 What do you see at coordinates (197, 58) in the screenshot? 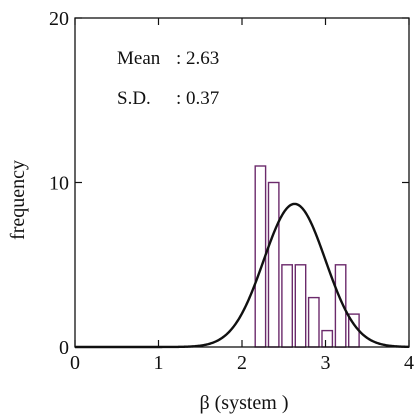
I see `mean-annotation-value: : 2.63` at bounding box center [197, 58].